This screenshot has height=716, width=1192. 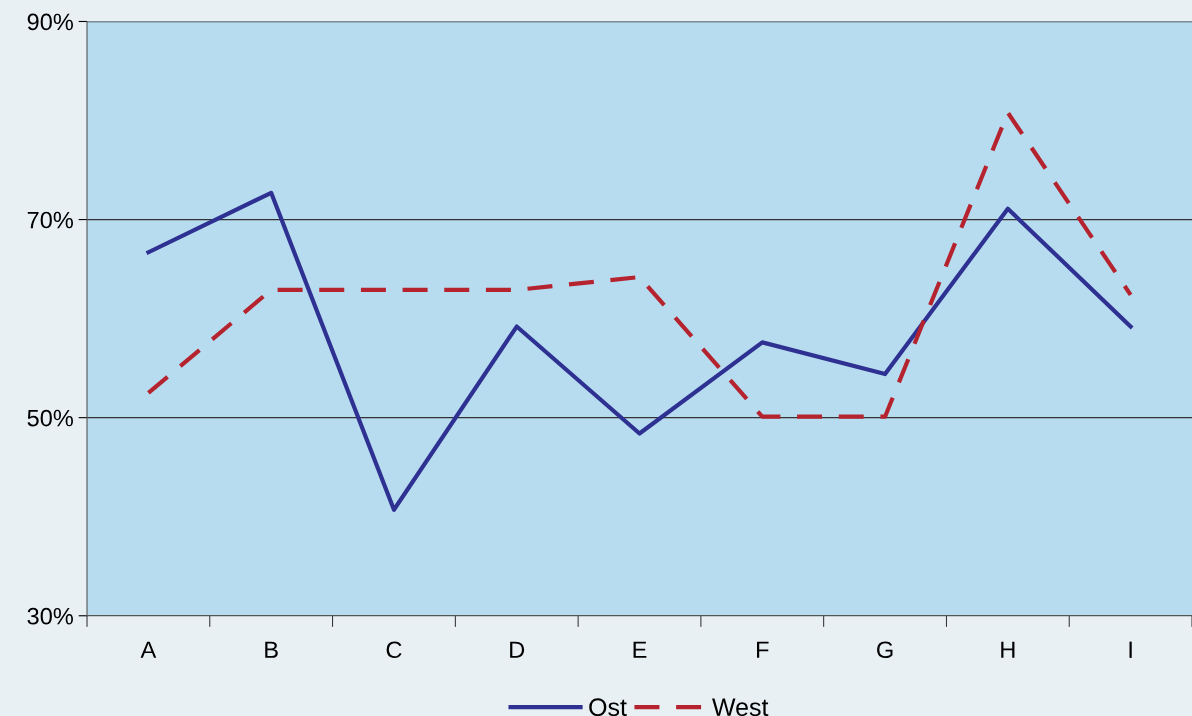 What do you see at coordinates (1130, 649) in the screenshot?
I see `x-tick-label: I` at bounding box center [1130, 649].